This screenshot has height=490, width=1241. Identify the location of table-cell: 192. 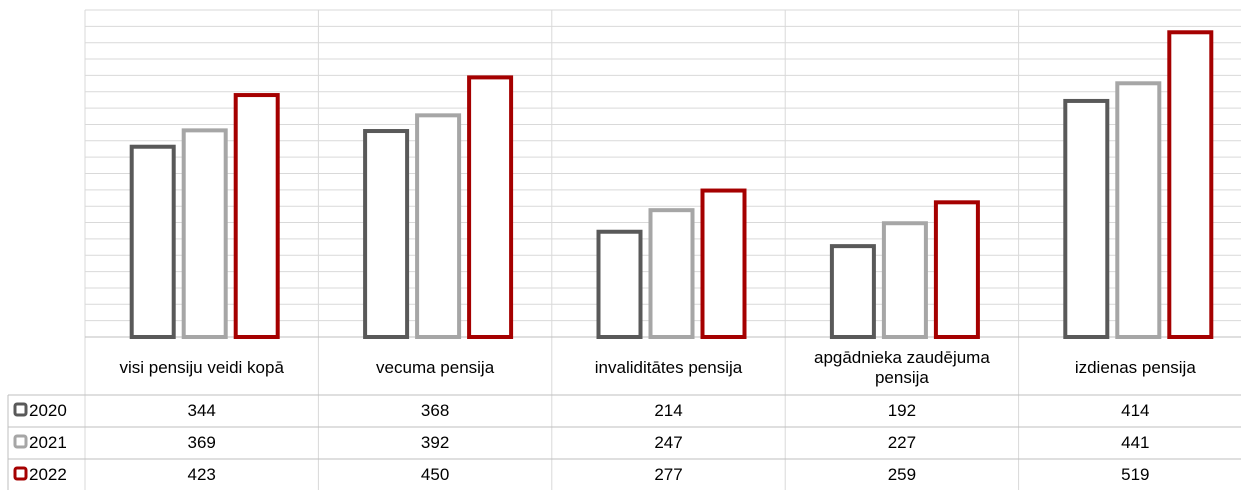
(902, 410).